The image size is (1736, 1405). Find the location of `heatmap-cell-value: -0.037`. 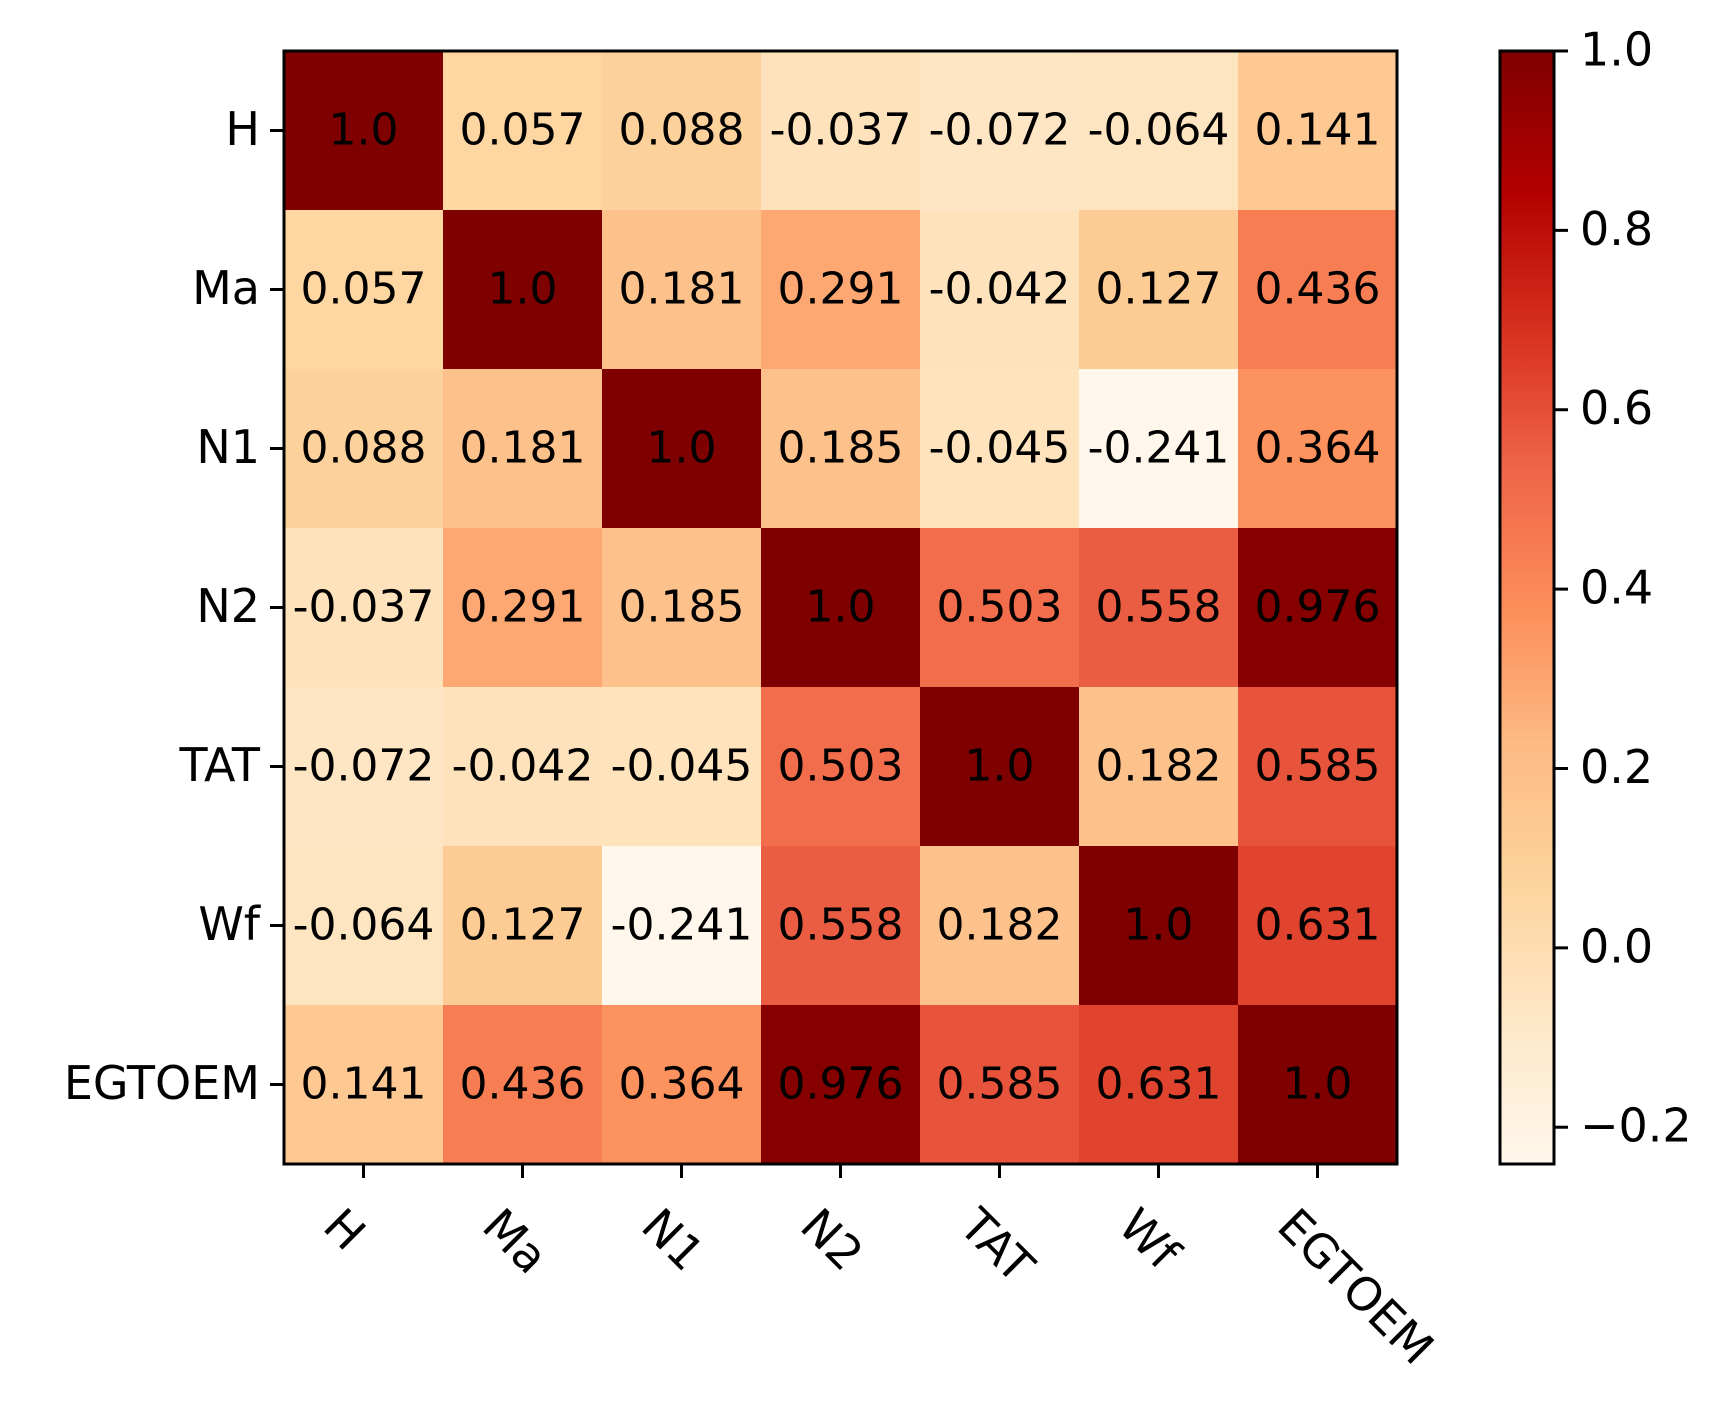

heatmap-cell-value: -0.037 is located at coordinates (364, 607).